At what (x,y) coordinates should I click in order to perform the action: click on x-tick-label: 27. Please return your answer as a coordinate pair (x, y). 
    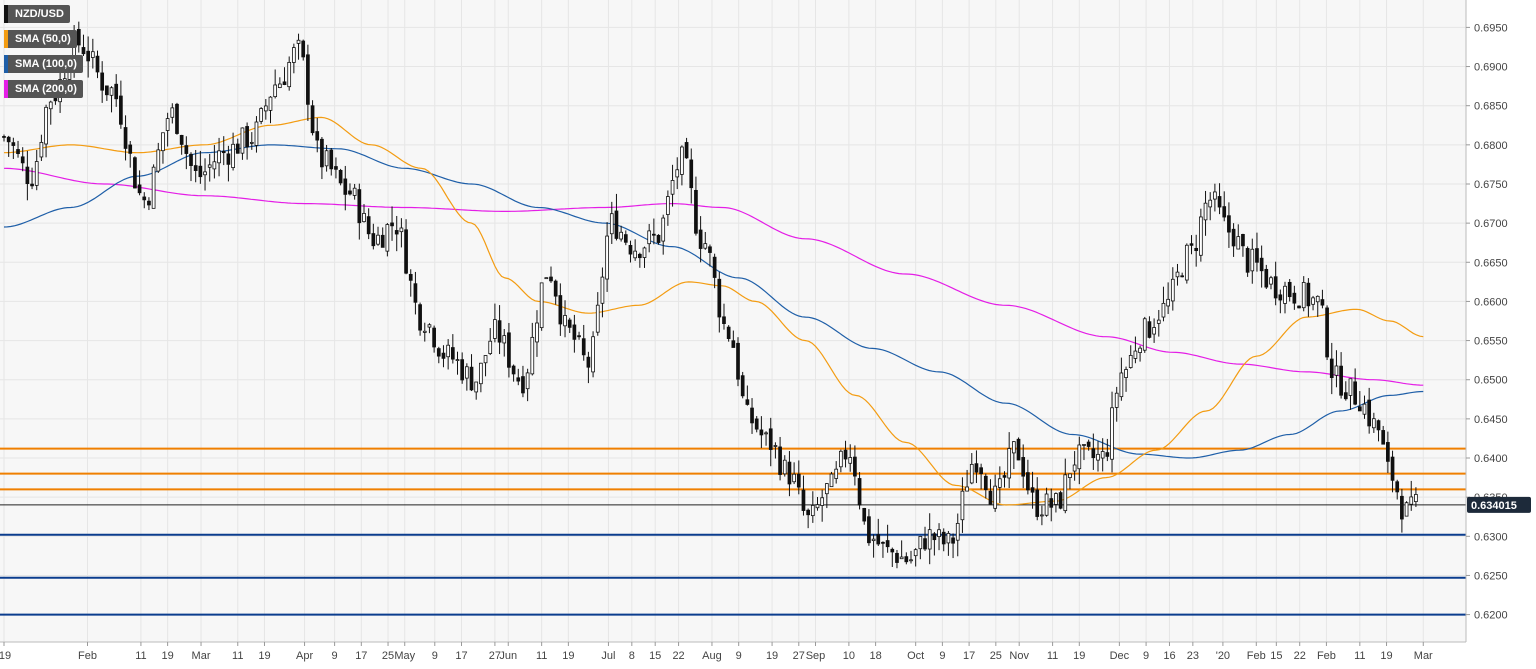
    Looking at the image, I should click on (495, 656).